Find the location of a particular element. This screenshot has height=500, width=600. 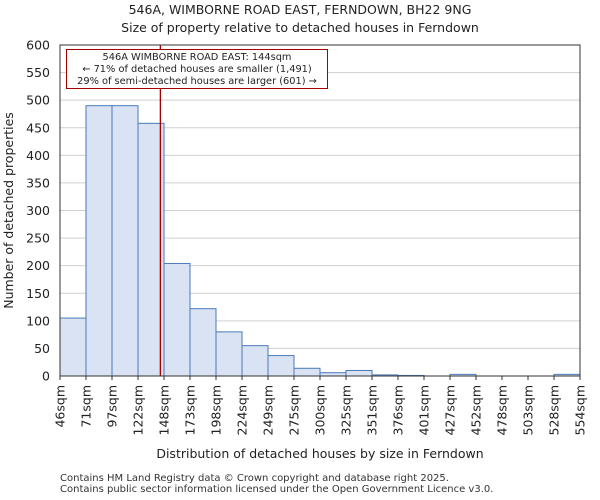

x-tick-label: 452sqm is located at coordinates (476, 410).